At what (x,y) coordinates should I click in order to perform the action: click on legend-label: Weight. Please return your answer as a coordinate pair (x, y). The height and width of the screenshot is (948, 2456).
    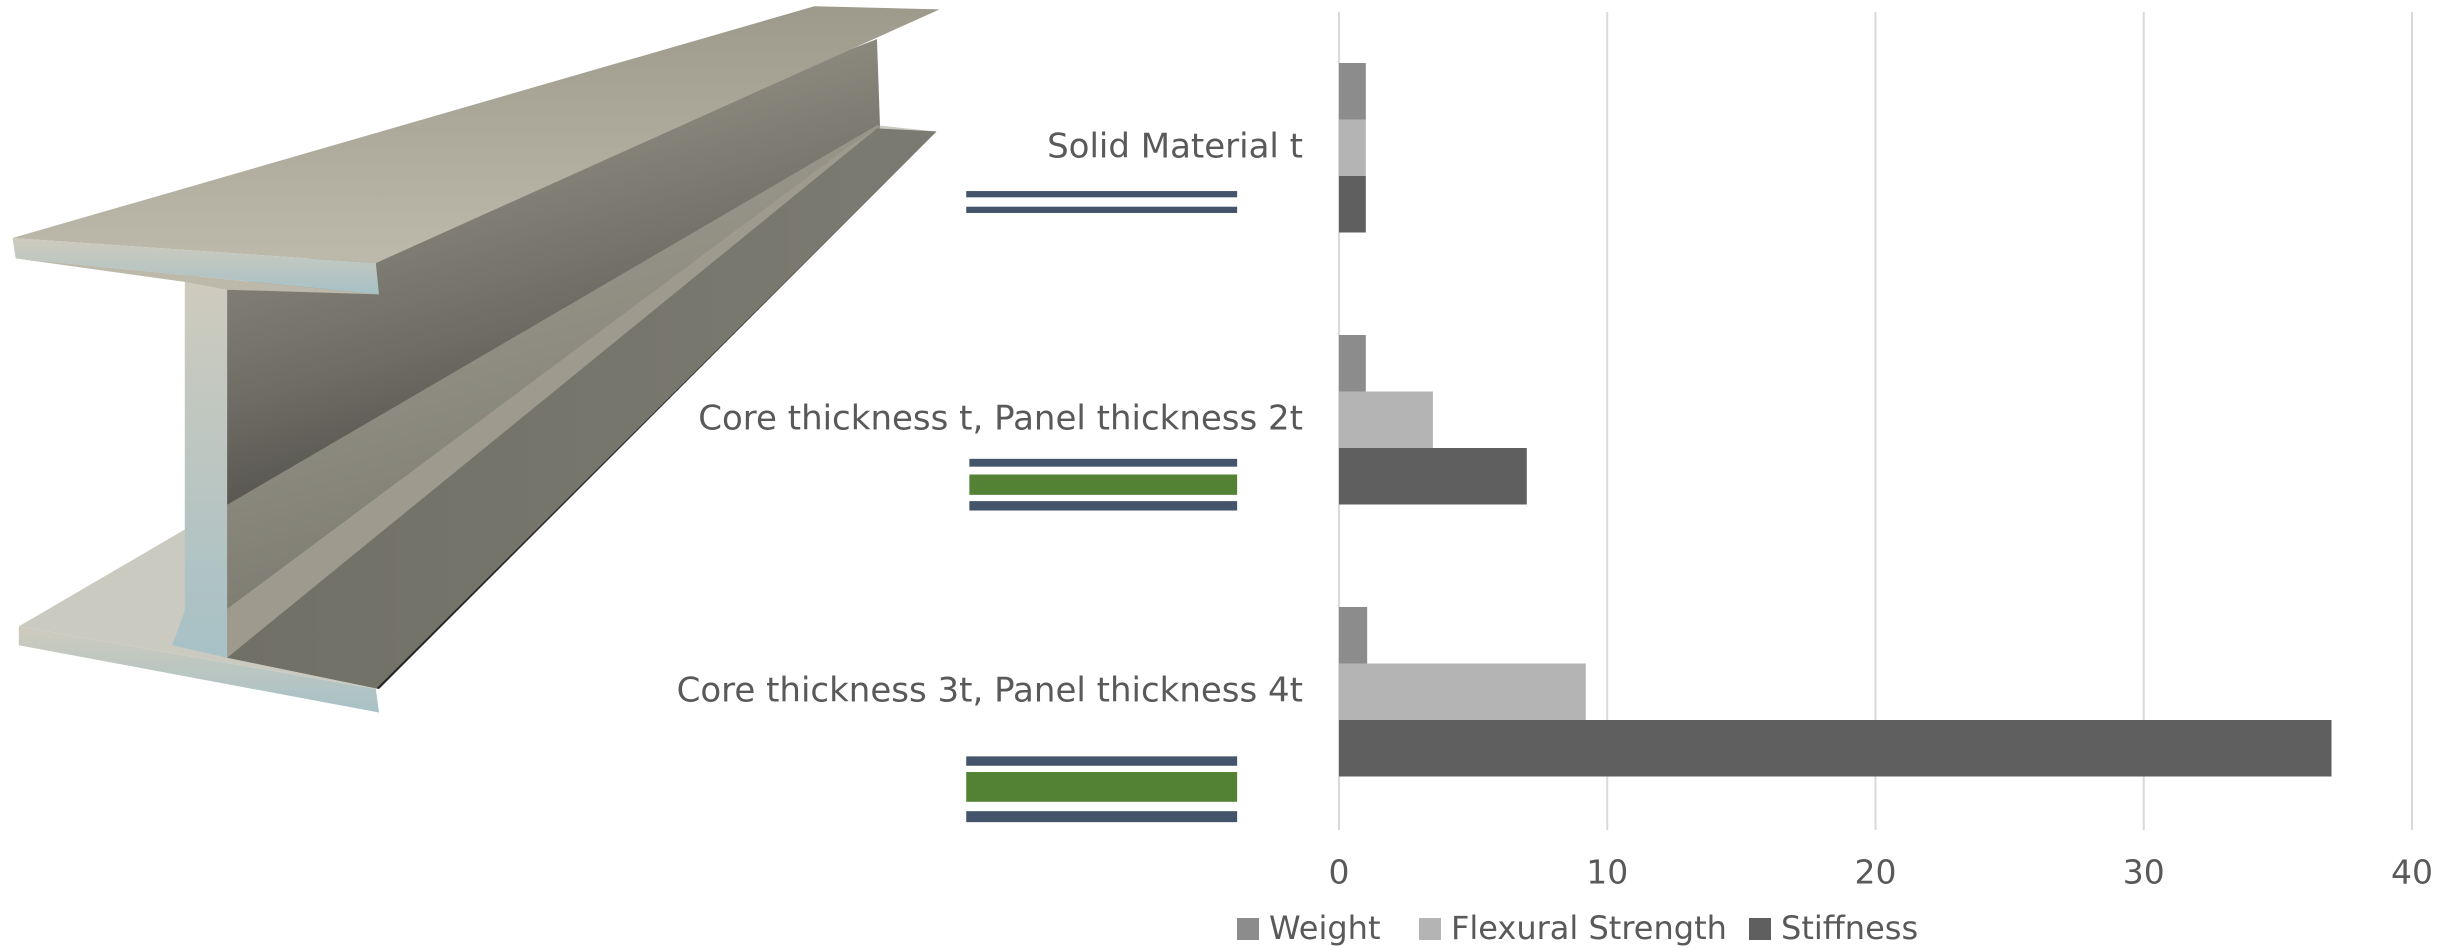
    Looking at the image, I should click on (1324, 928).